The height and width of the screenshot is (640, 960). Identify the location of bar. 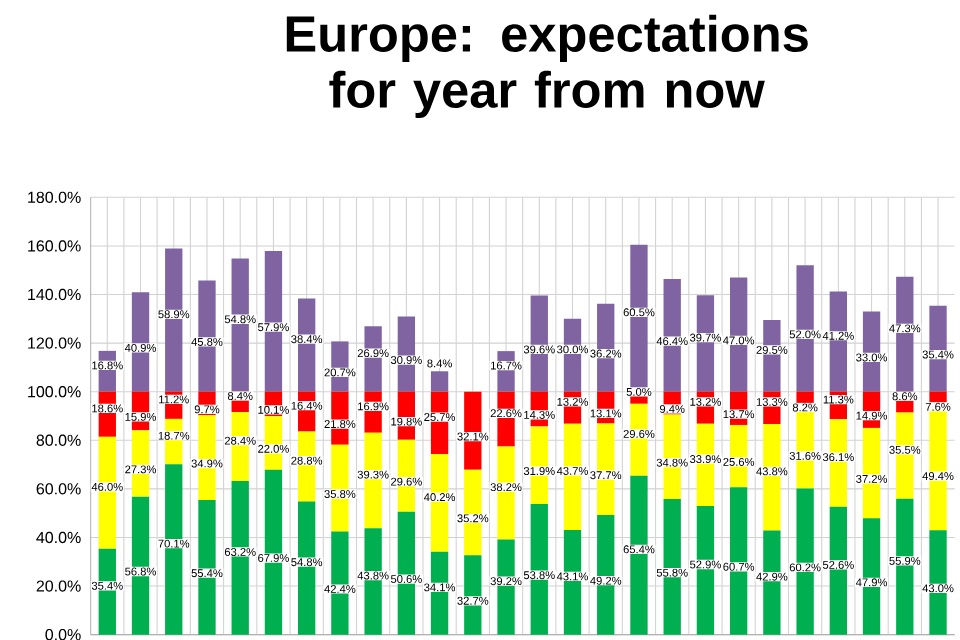
(439, 381).